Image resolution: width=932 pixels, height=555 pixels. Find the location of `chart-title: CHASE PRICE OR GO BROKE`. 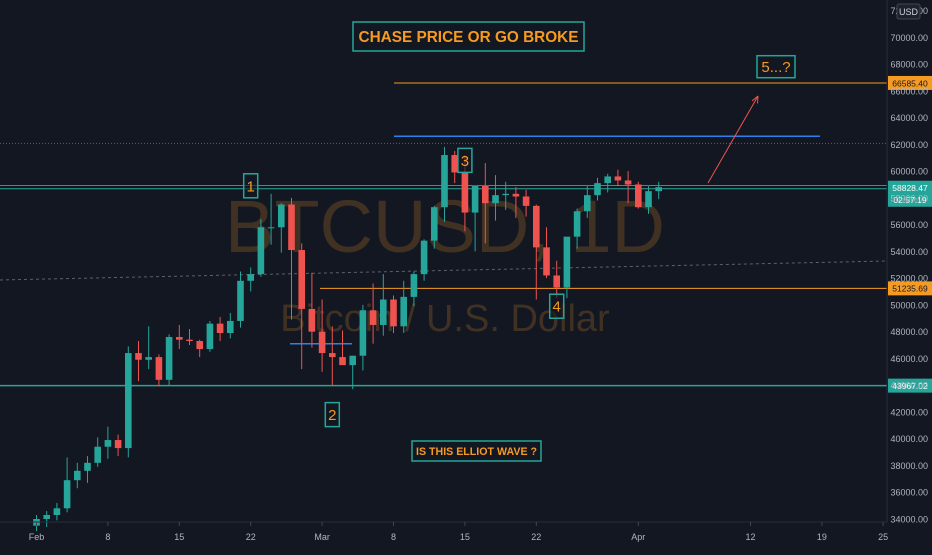

chart-title: CHASE PRICE OR GO BROKE is located at coordinates (468, 36).